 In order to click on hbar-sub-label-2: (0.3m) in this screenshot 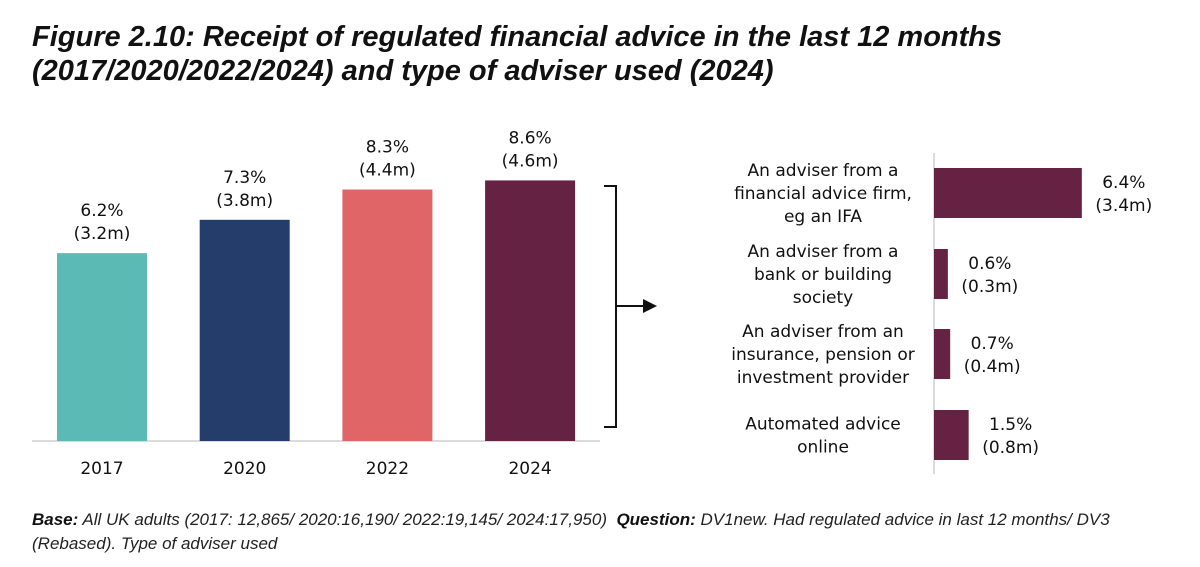, I will do `click(989, 287)`.